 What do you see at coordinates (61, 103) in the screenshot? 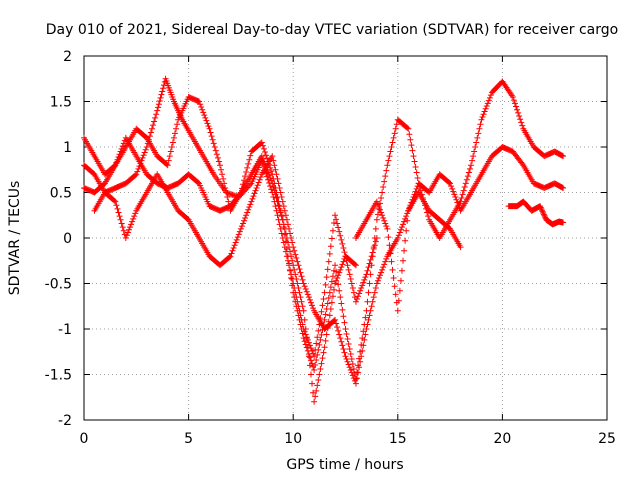
I see `y-tick-label: 1.5` at bounding box center [61, 103].